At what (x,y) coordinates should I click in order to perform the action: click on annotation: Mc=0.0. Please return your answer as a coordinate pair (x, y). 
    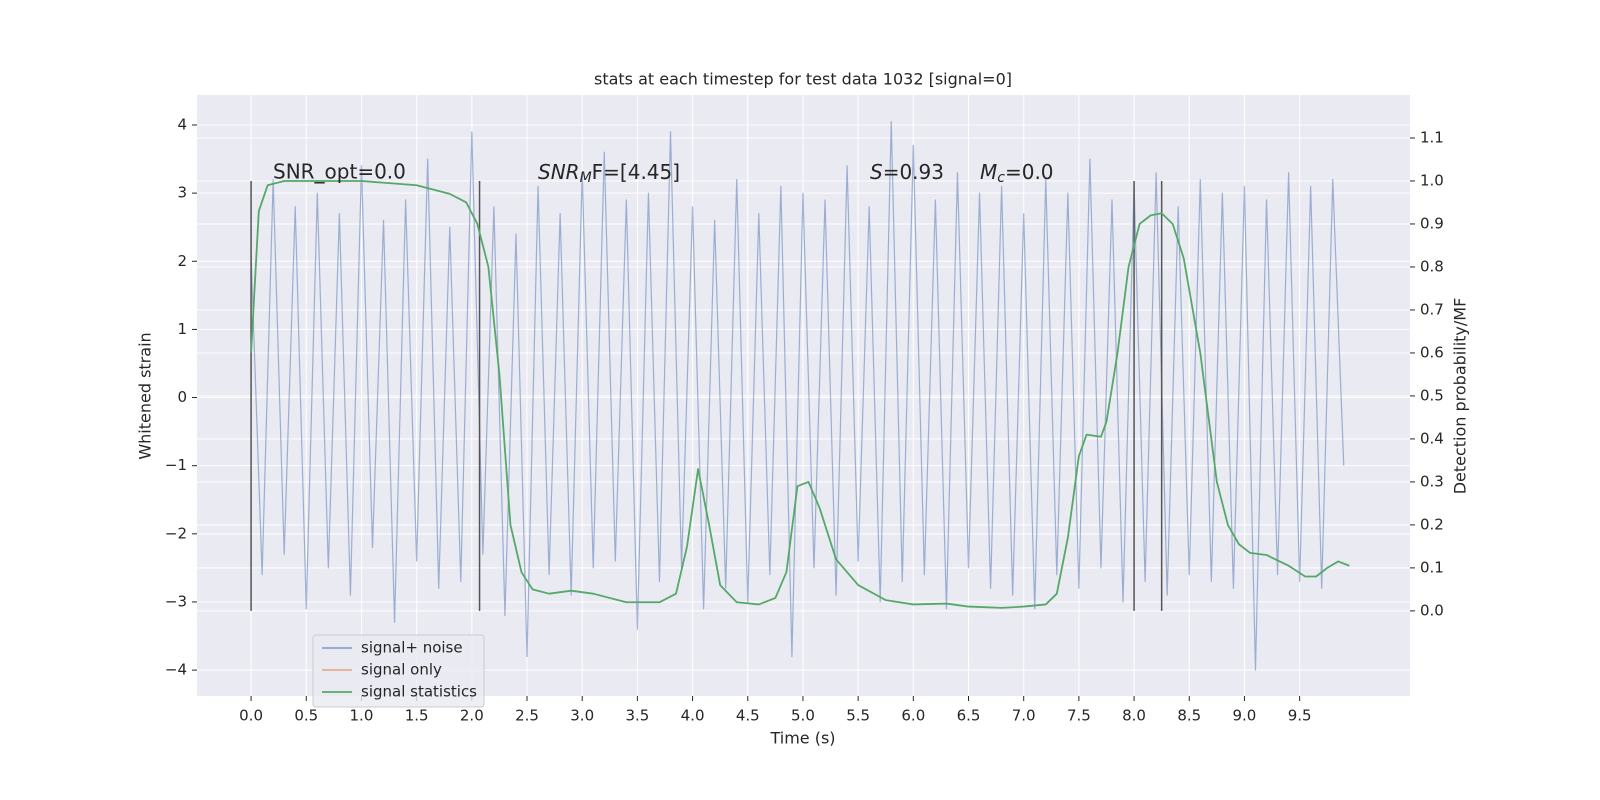
    Looking at the image, I should click on (1017, 173).